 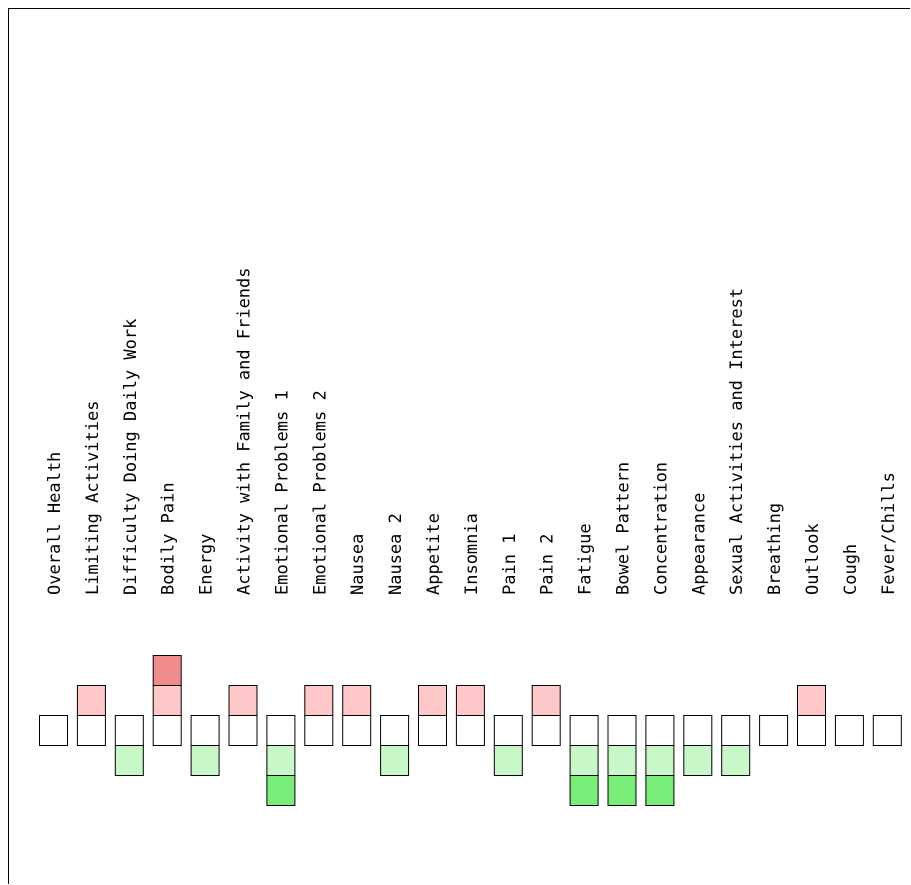 What do you see at coordinates (510, 564) in the screenshot?
I see `category-label-pain-1: Pain 1` at bounding box center [510, 564].